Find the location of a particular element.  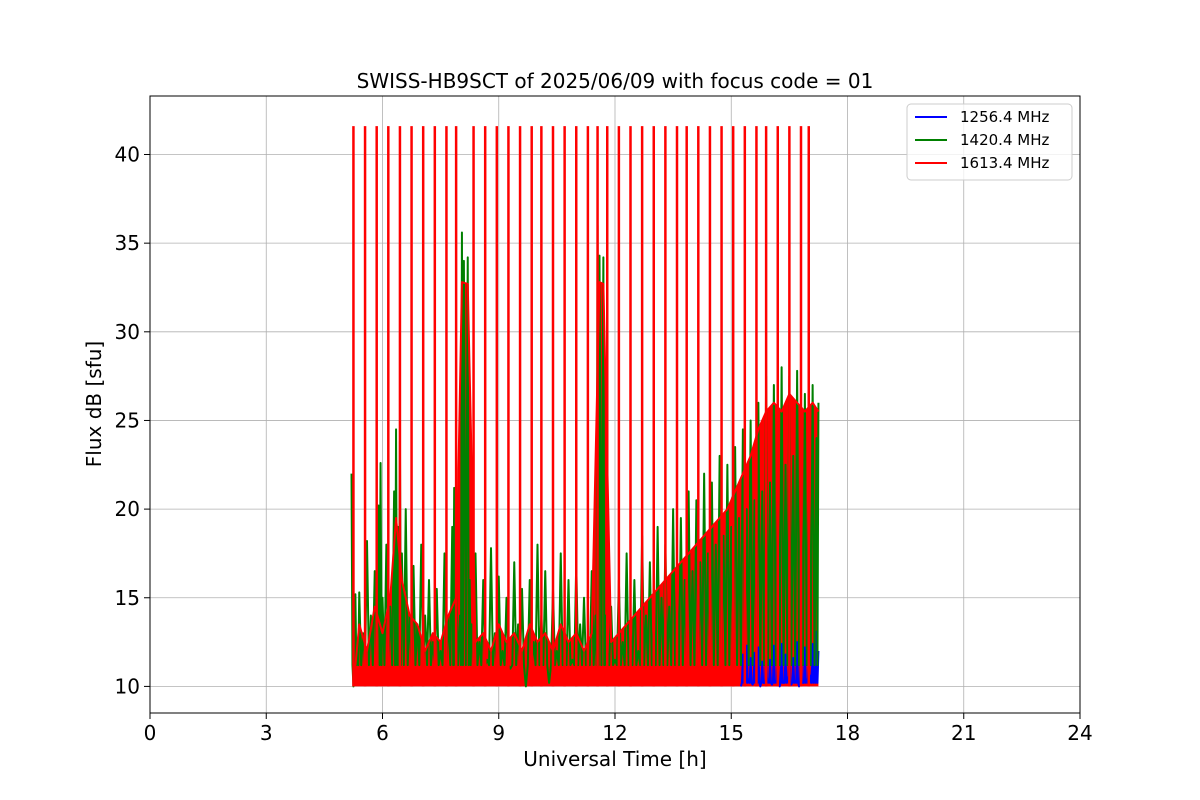

y-tick-label: 35 is located at coordinates (127, 243).